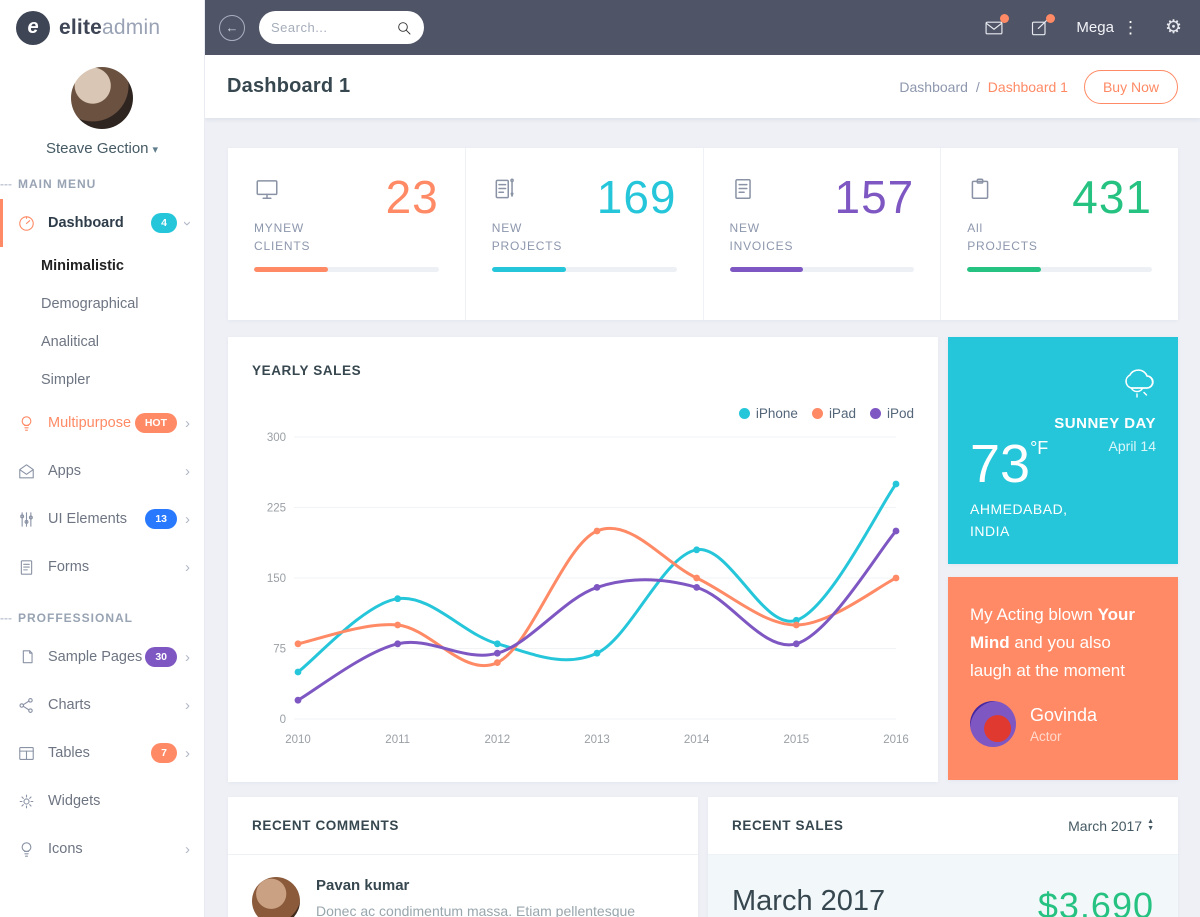 This screenshot has width=1200, height=917. Describe the element at coordinates (983, 87) in the screenshot. I see `breadcrumb: Dashboard / Dashboard 1` at that location.